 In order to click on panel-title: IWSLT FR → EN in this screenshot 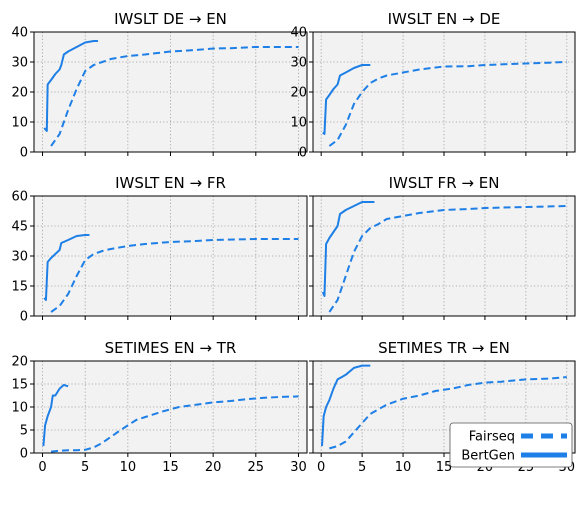, I will do `click(444, 183)`.